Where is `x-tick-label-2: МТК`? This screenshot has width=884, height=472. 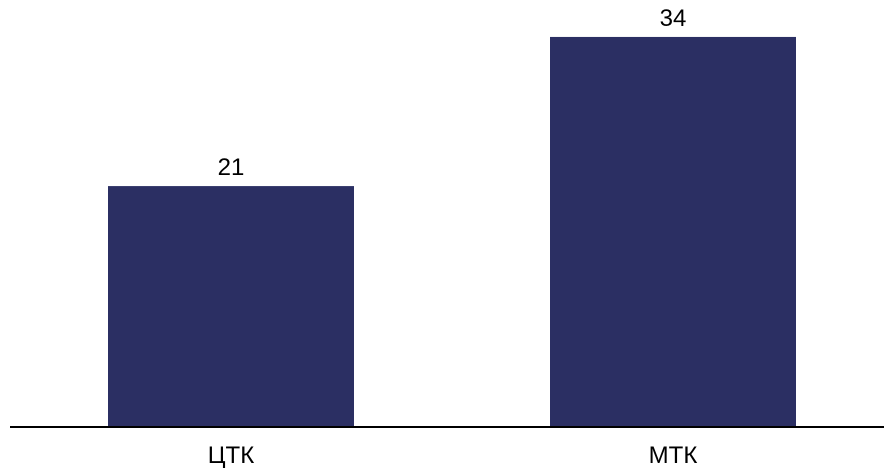 x-tick-label-2: МТК is located at coordinates (673, 455).